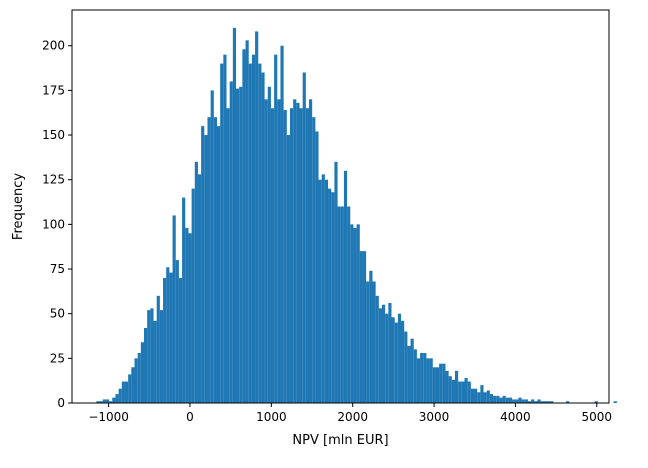 This screenshot has height=468, width=648. I want to click on y-tick-label: 75, so click(57, 269).